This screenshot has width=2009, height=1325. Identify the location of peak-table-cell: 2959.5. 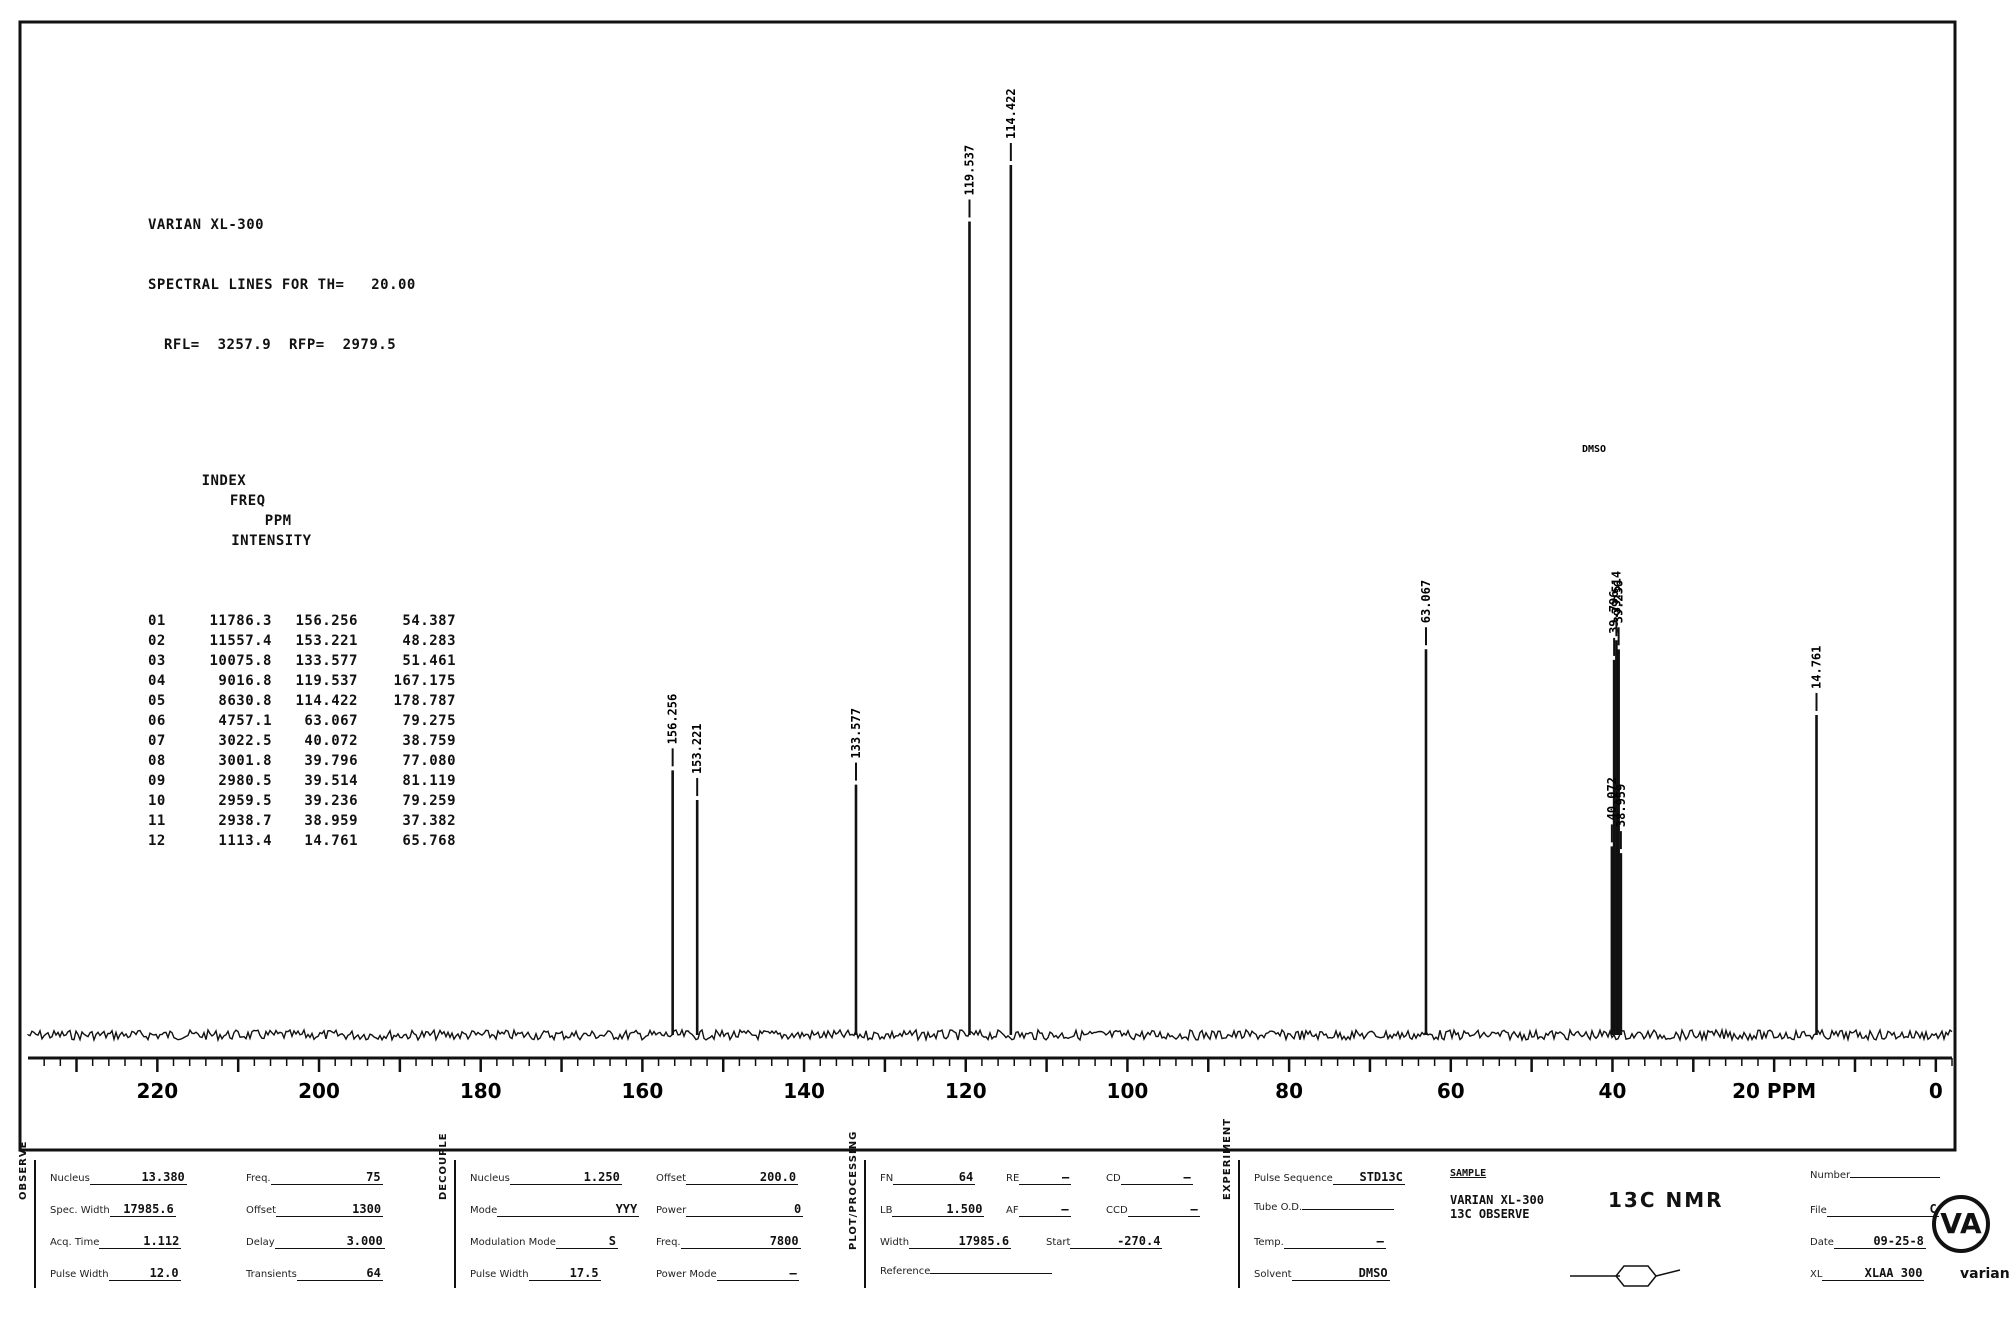
(245, 801).